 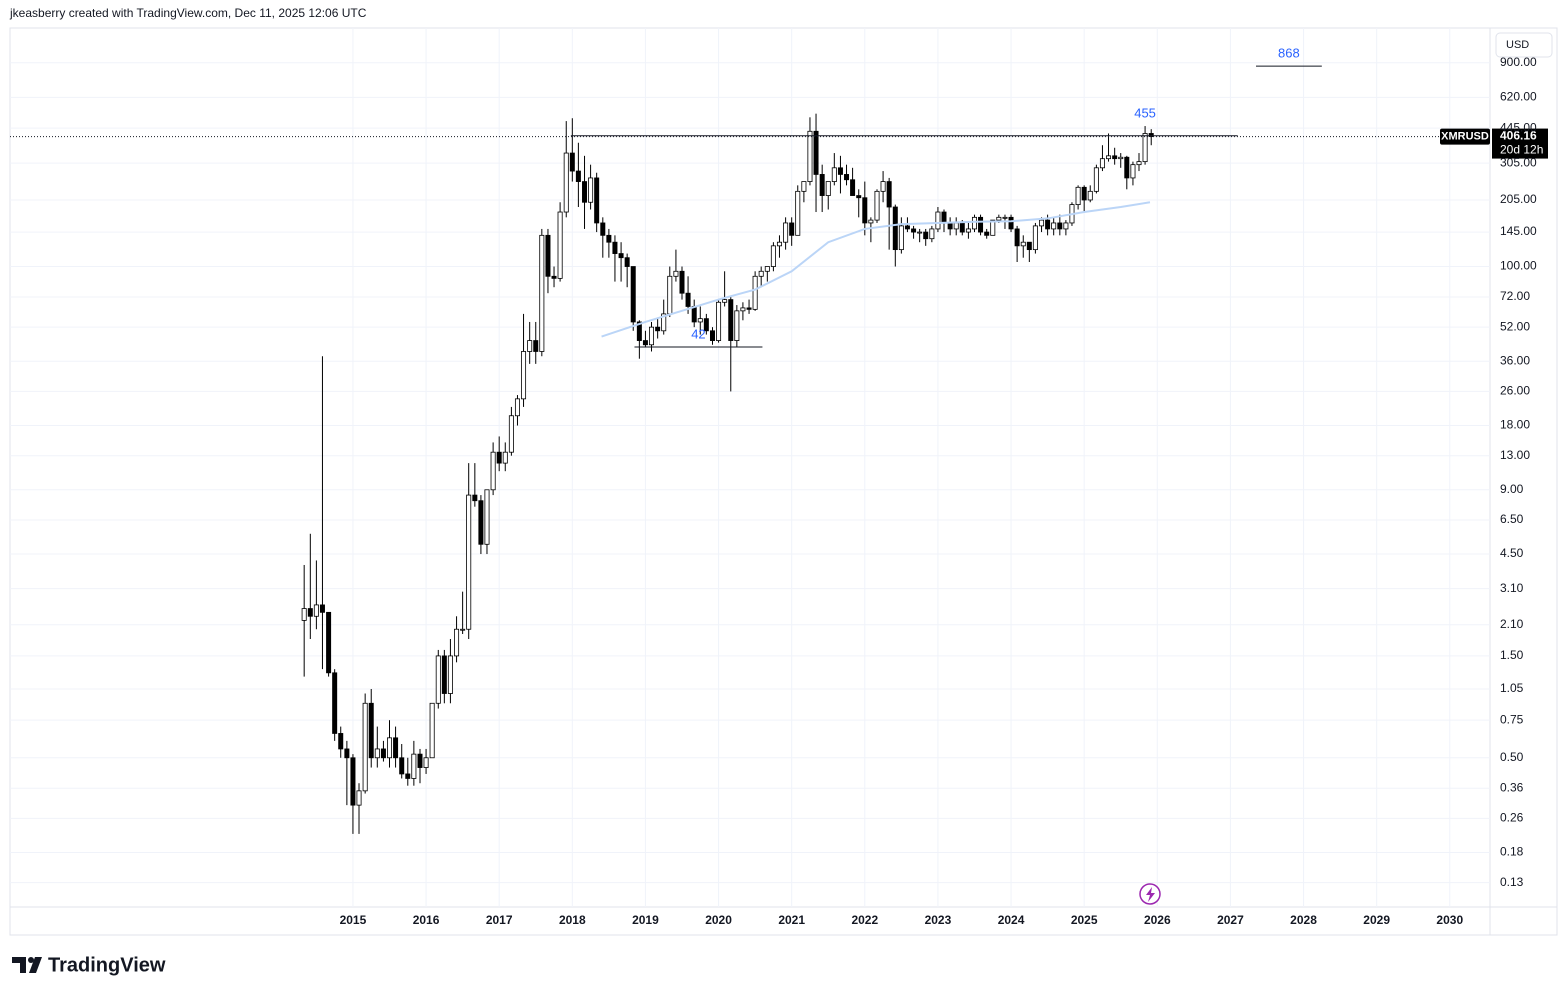 What do you see at coordinates (572, 920) in the screenshot?
I see `x-tick-label: 2018` at bounding box center [572, 920].